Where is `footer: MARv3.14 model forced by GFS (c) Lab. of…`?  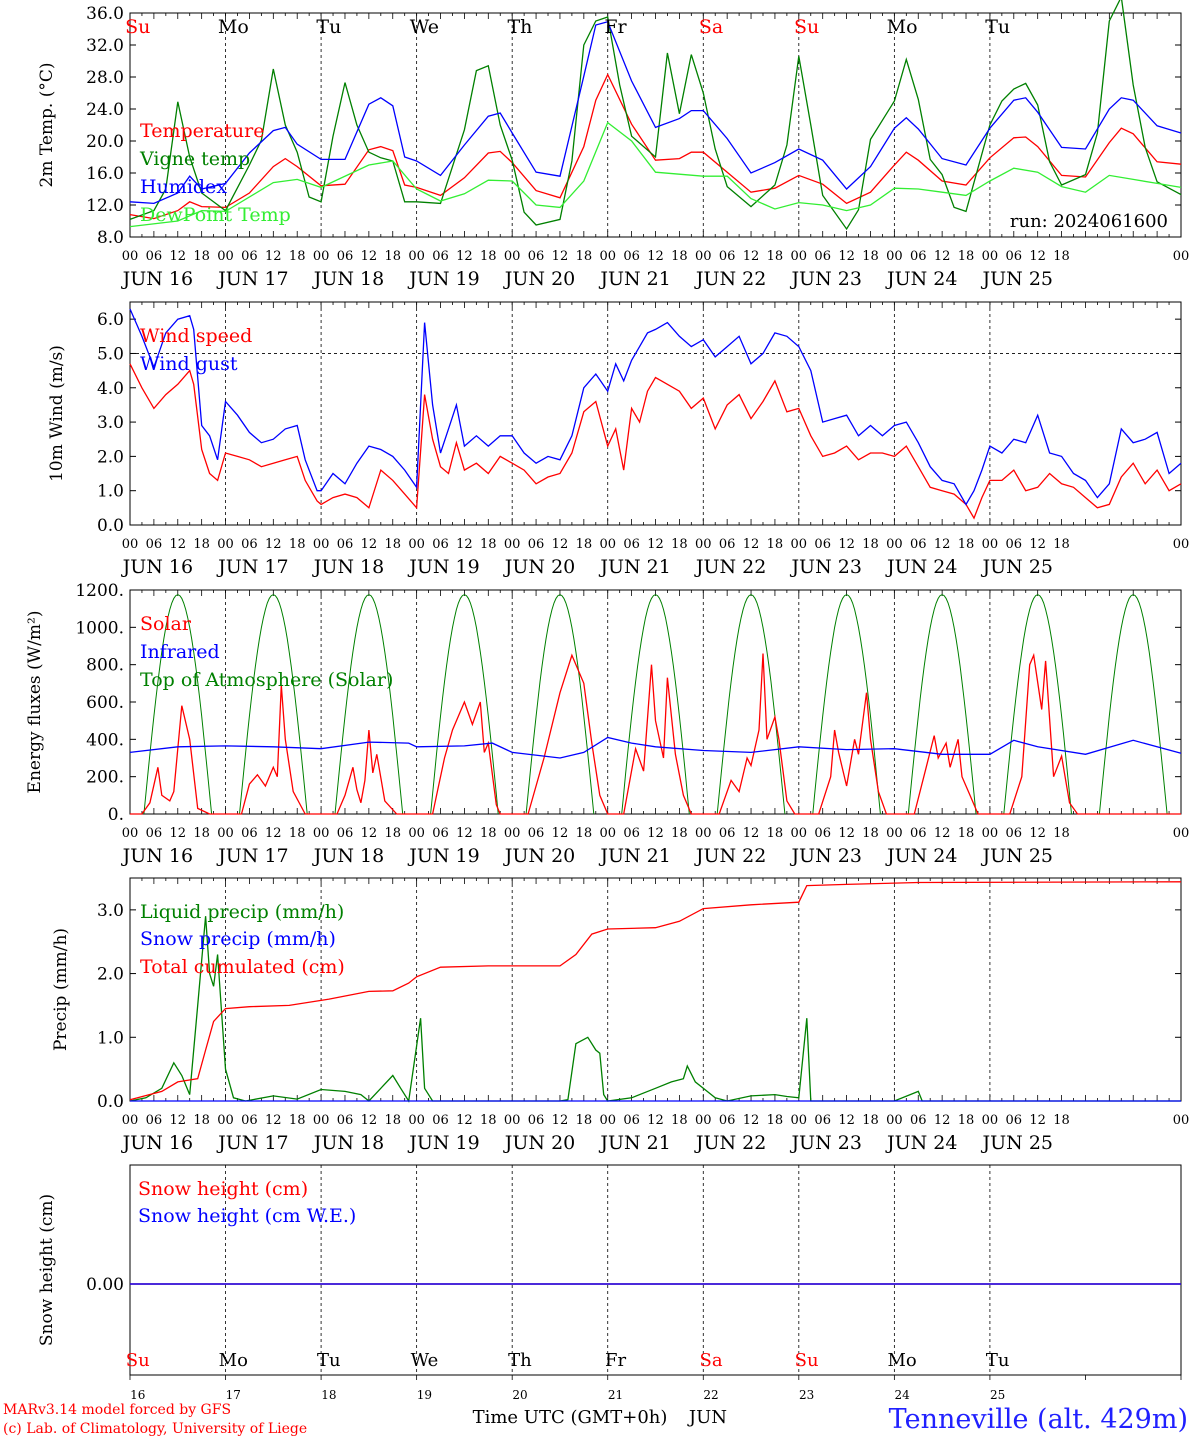 footer: MARv3.14 model forced by GFS (c) Lab. of… is located at coordinates (595, 1419).